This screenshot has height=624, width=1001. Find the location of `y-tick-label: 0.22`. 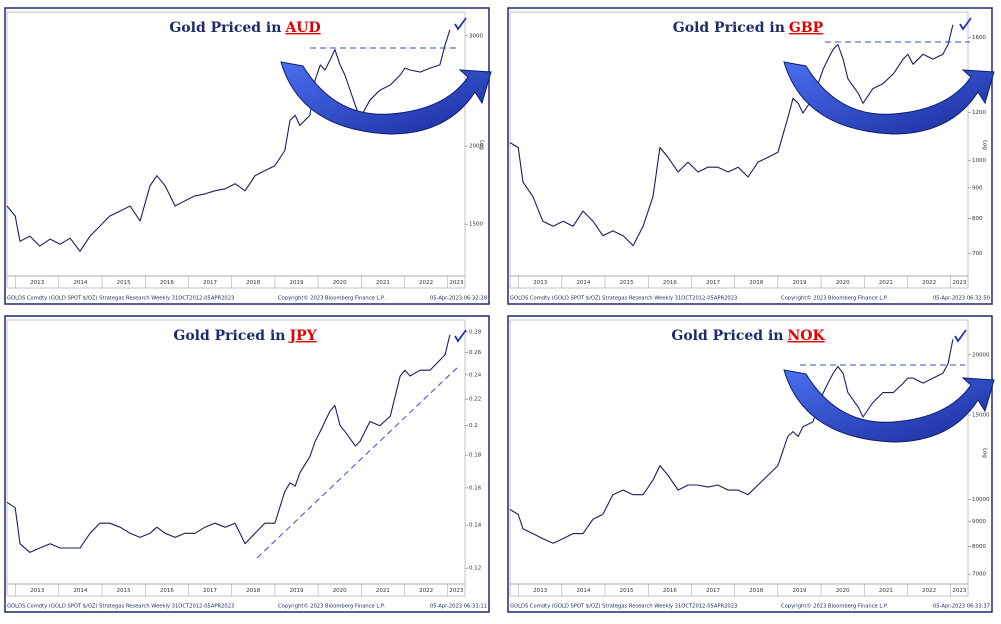

y-tick-label: 0.22 is located at coordinates (475, 400).